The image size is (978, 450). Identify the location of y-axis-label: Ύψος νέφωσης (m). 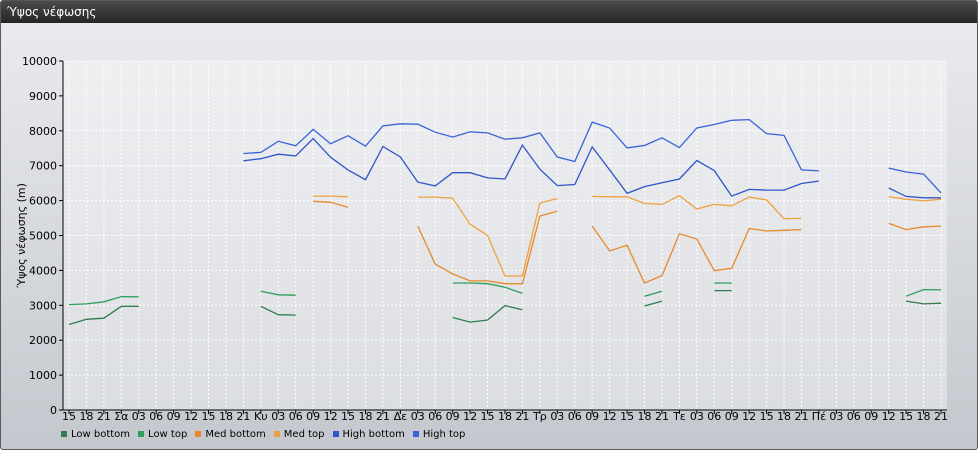
(21, 236).